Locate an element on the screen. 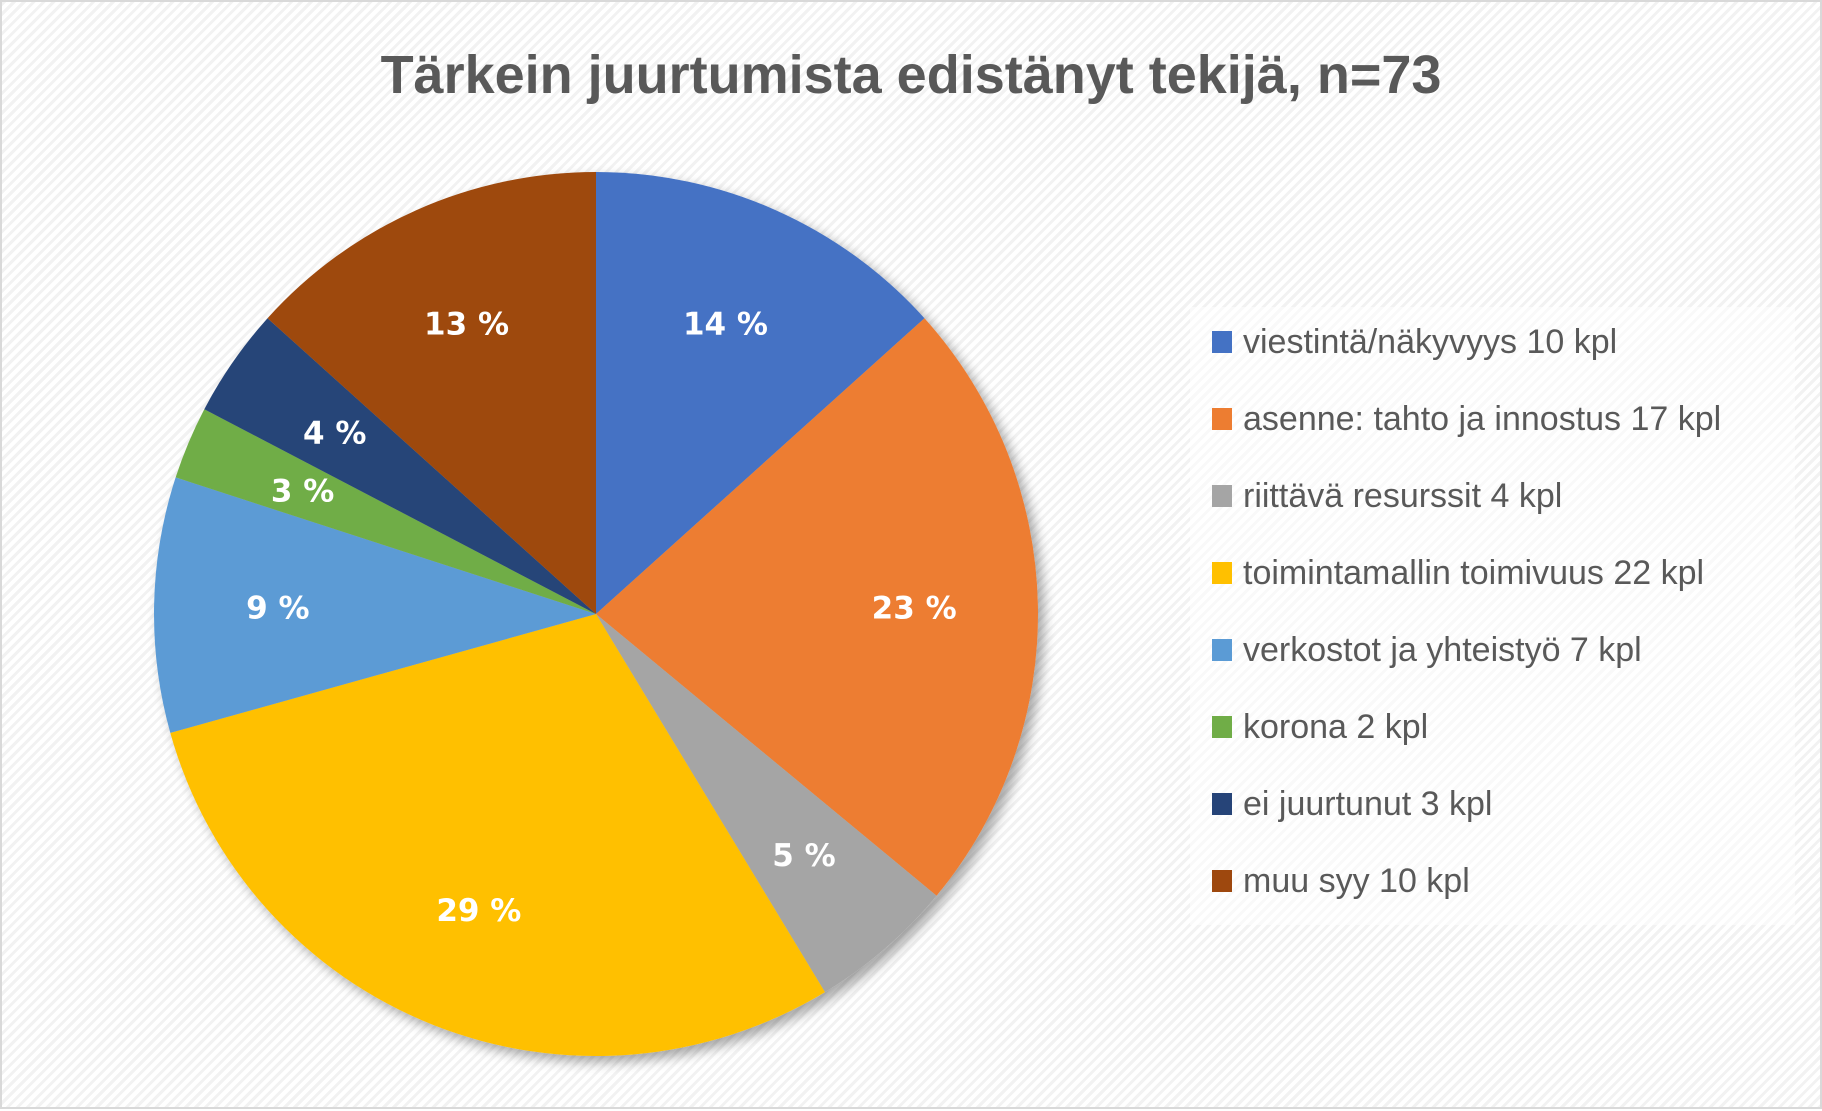 This screenshot has width=1822, height=1111. data-label-korona: 3 % is located at coordinates (302, 492).